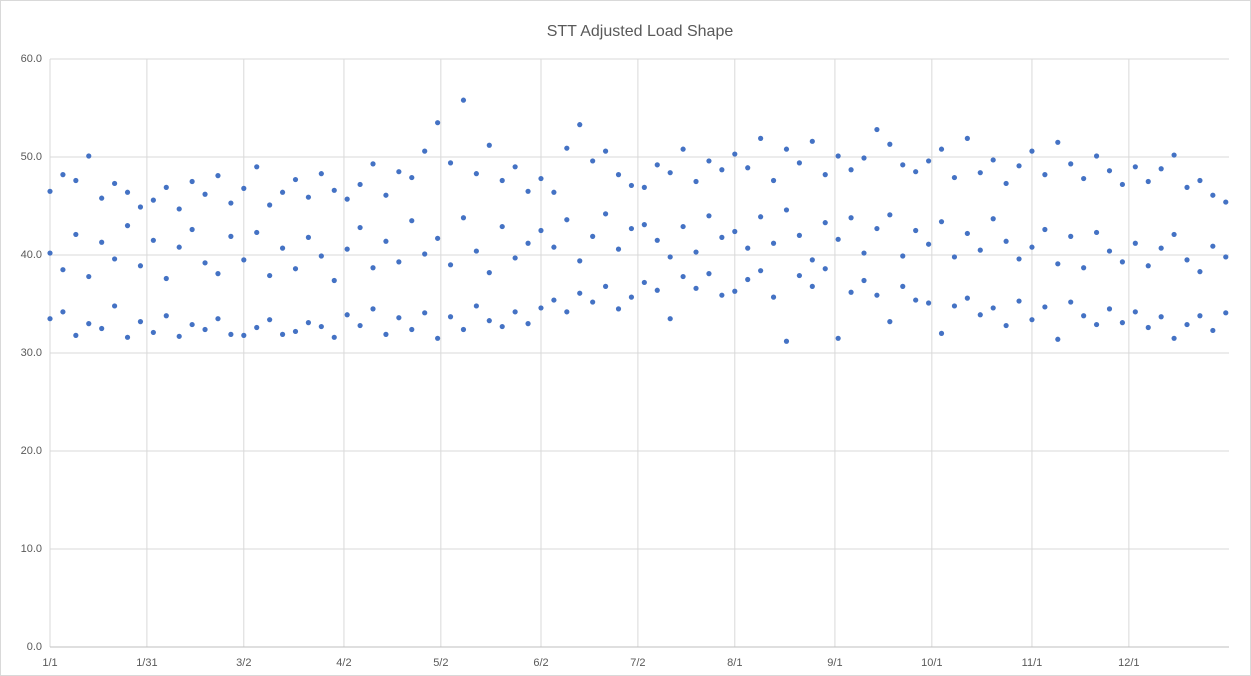 Image resolution: width=1251 pixels, height=676 pixels. I want to click on x-tick-label: 10/1, so click(931, 663).